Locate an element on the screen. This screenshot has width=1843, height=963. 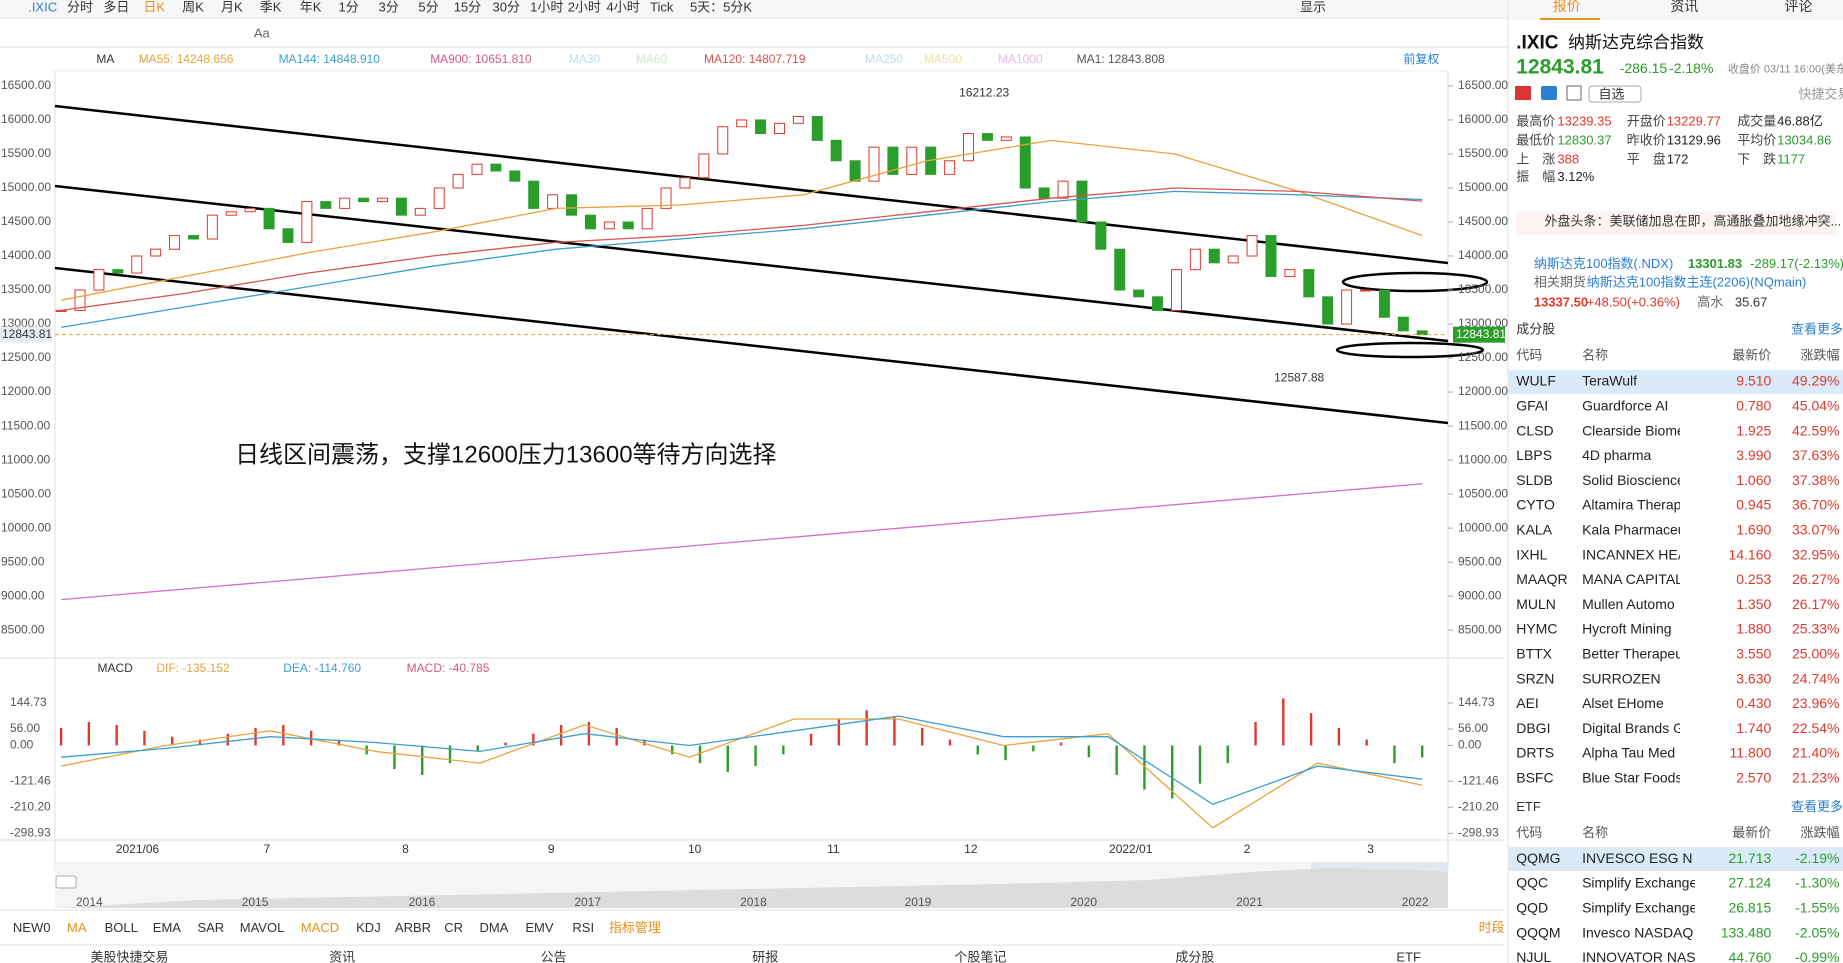
futures-name: 纳斯达克100指数主连(2206)(NQmain) is located at coordinates (1697, 282).